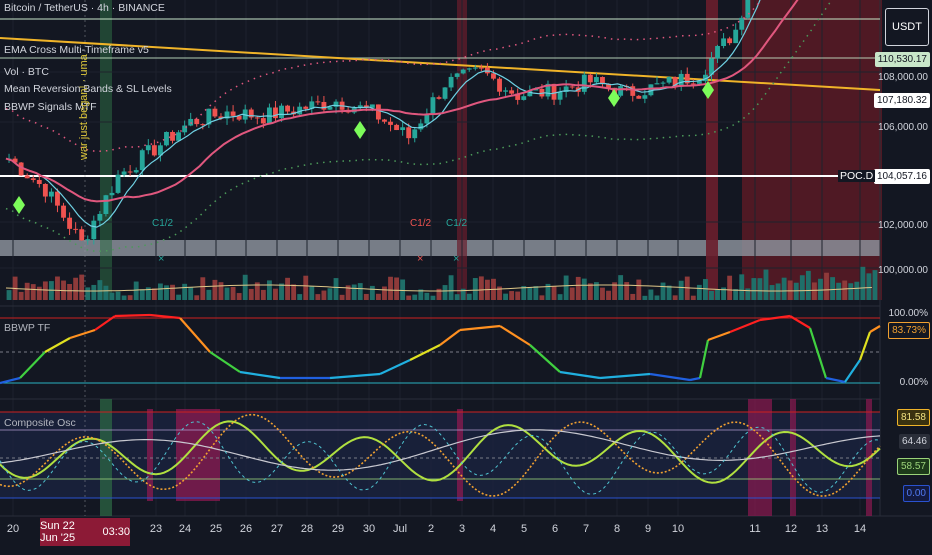  I want to click on crosshair-time-label: Sun 22 Jun '25 03:30, so click(85, 532).